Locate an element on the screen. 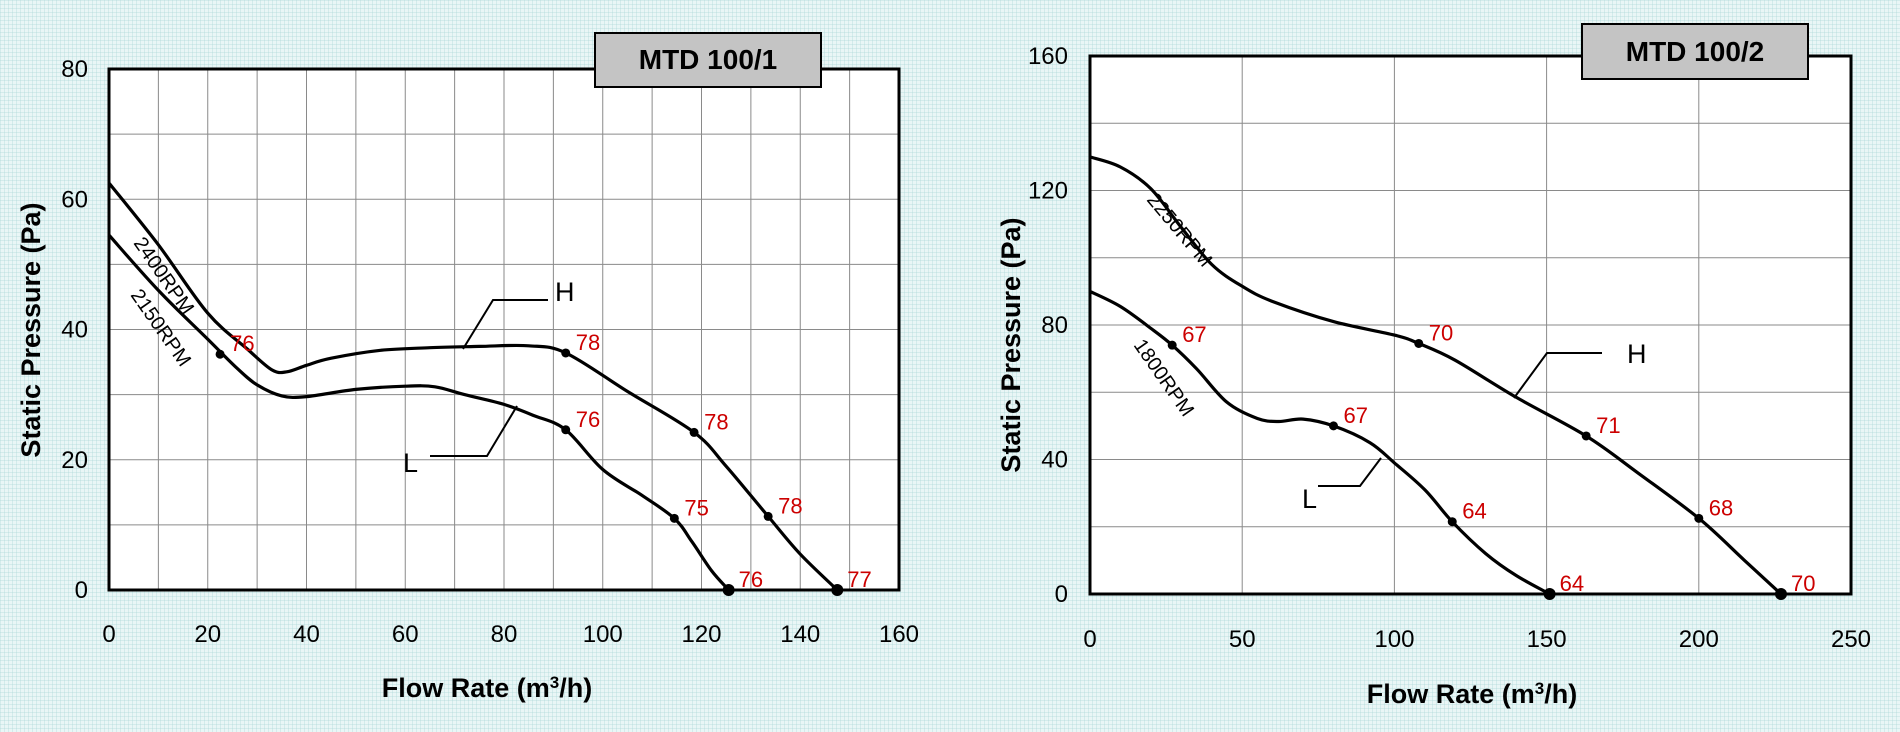  data-label: 68 is located at coordinates (1721, 507).